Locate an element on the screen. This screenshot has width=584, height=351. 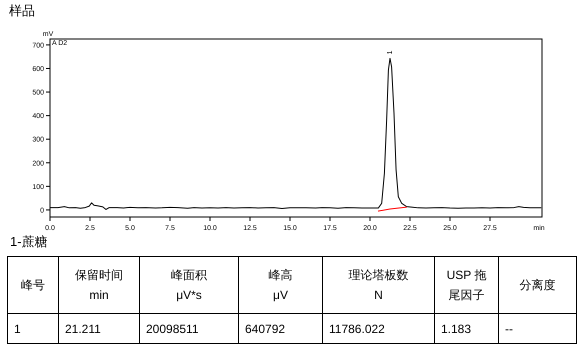
text: 1.183 is located at coordinates (466, 329).